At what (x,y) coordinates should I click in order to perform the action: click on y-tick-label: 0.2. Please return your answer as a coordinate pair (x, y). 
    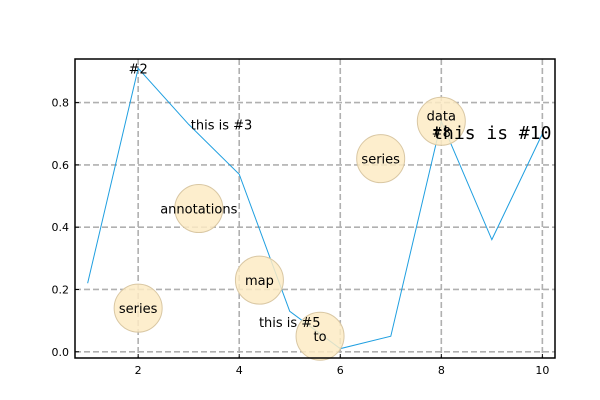
    Looking at the image, I should click on (61, 289).